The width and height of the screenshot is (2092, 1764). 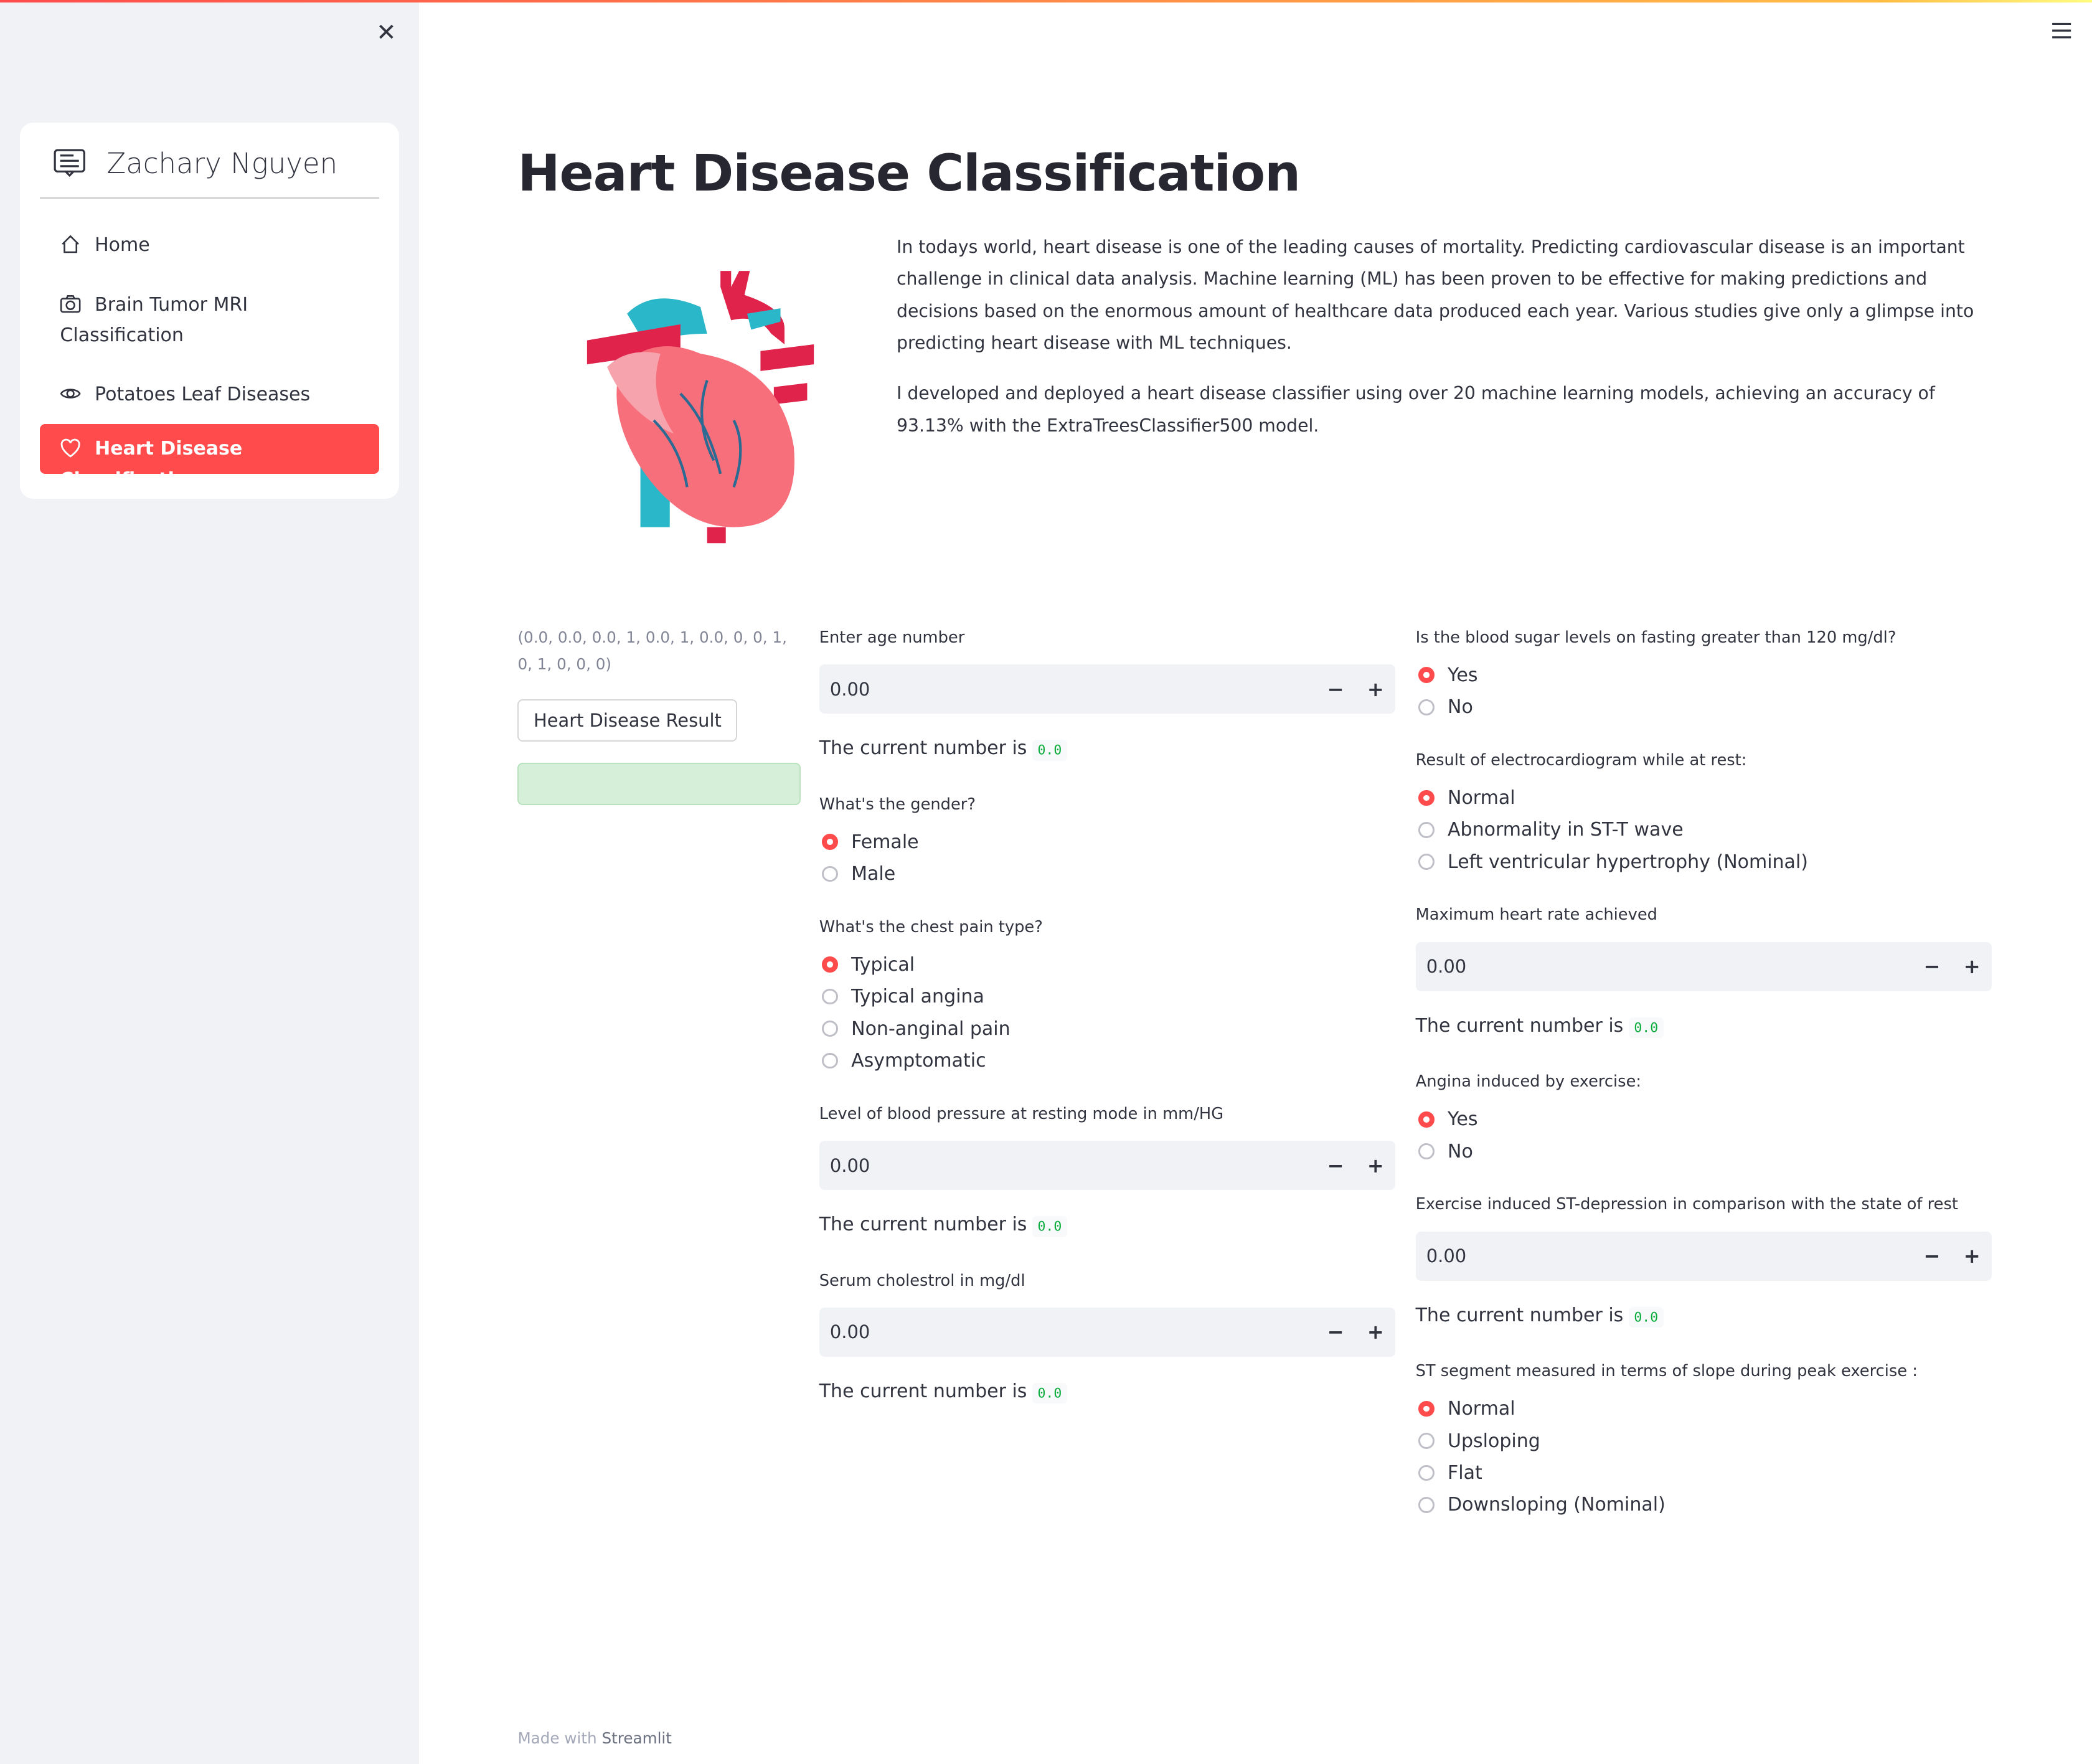 What do you see at coordinates (1107, 689) in the screenshot?
I see `age-input: 0.00 − +` at bounding box center [1107, 689].